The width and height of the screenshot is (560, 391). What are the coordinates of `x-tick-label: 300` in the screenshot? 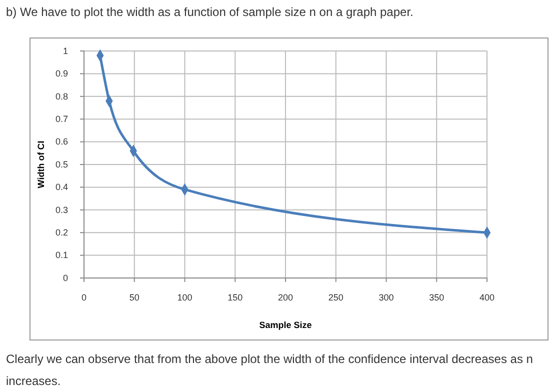 It's located at (386, 297).